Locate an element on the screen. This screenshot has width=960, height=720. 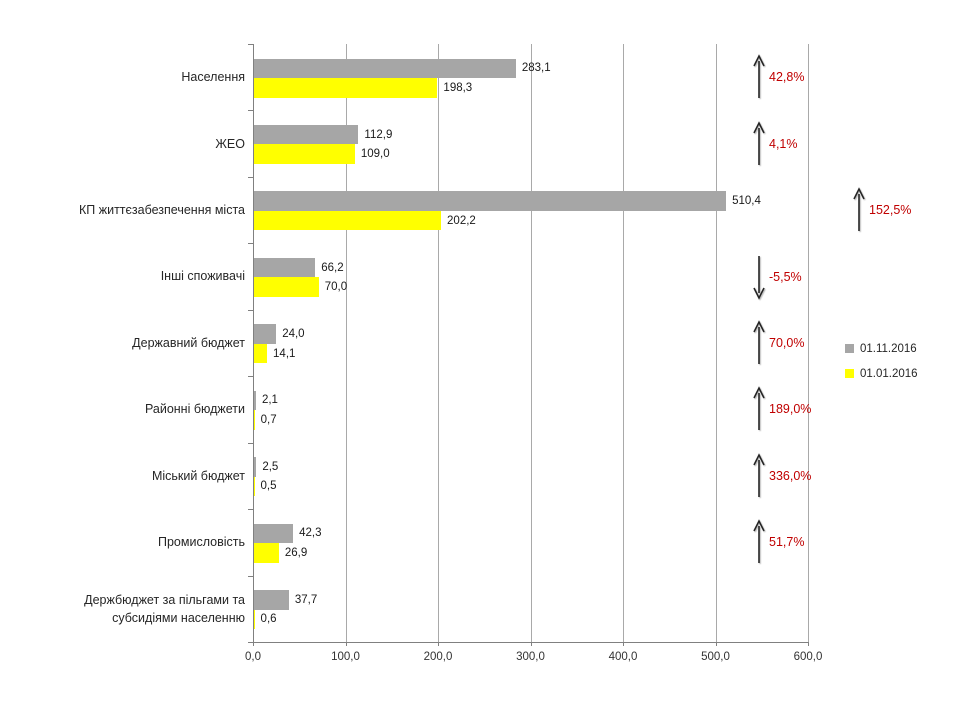
bar-value-label: 2,1 is located at coordinates (269, 400).